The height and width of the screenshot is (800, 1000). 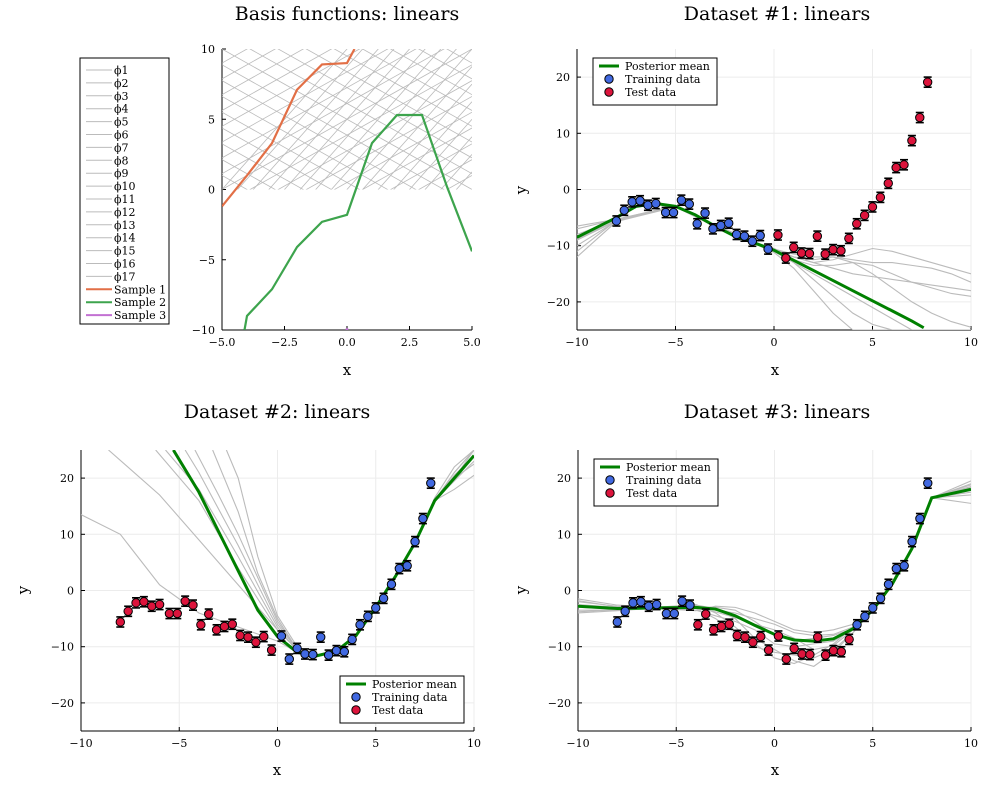 What do you see at coordinates (663, 79) in the screenshot?
I see `legend-label: Training data` at bounding box center [663, 79].